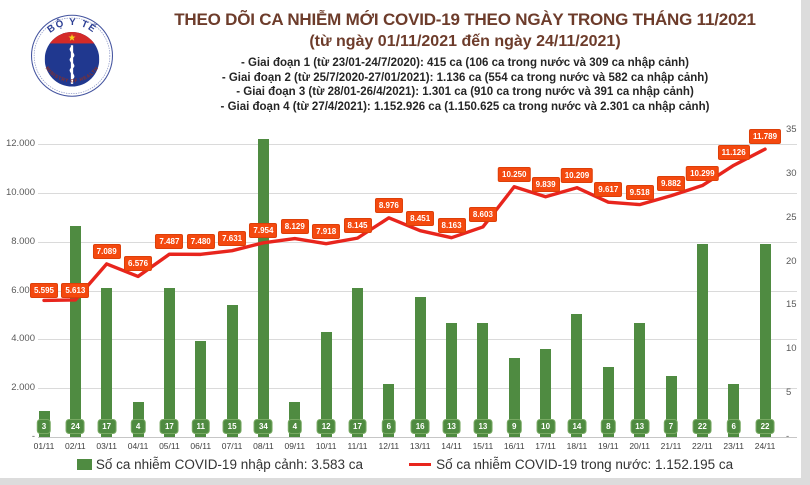 This screenshot has width=810, height=485. I want to click on bar-value-label: 9, so click(514, 426).